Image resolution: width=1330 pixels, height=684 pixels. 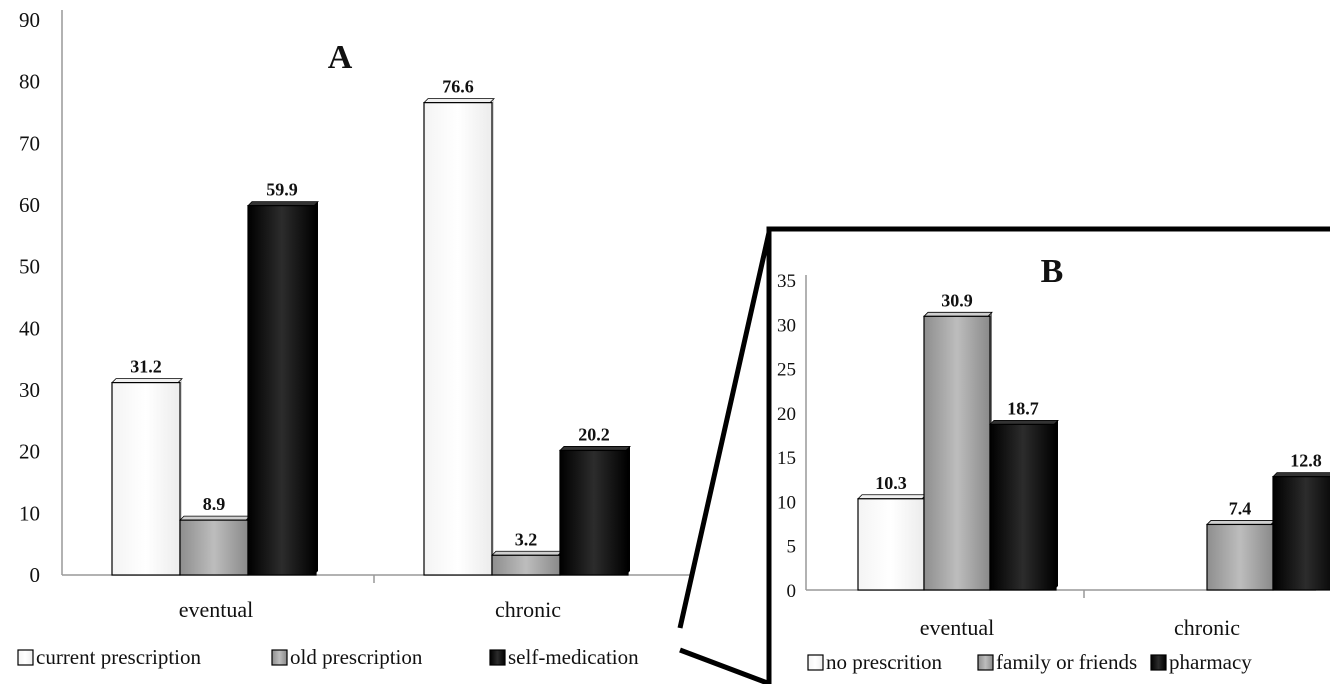 What do you see at coordinates (786, 370) in the screenshot?
I see `panel-b-y-tick-label: 25` at bounding box center [786, 370].